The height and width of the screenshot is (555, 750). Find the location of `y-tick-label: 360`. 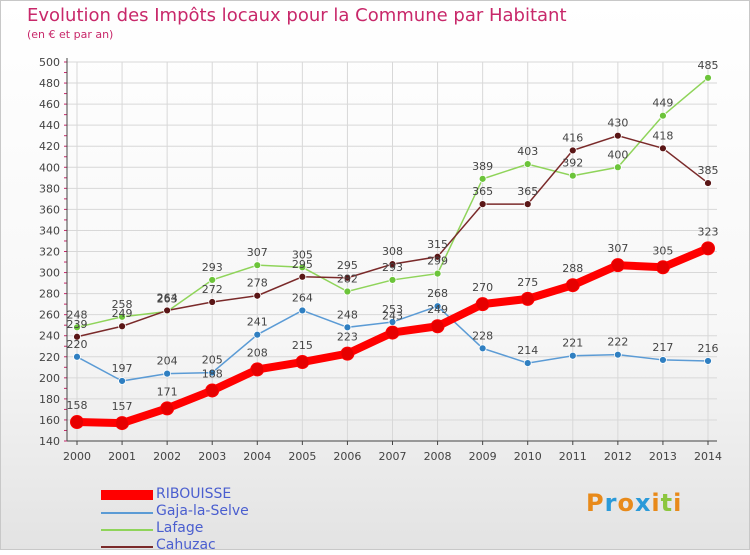

y-tick-label: 360 is located at coordinates (49, 209).